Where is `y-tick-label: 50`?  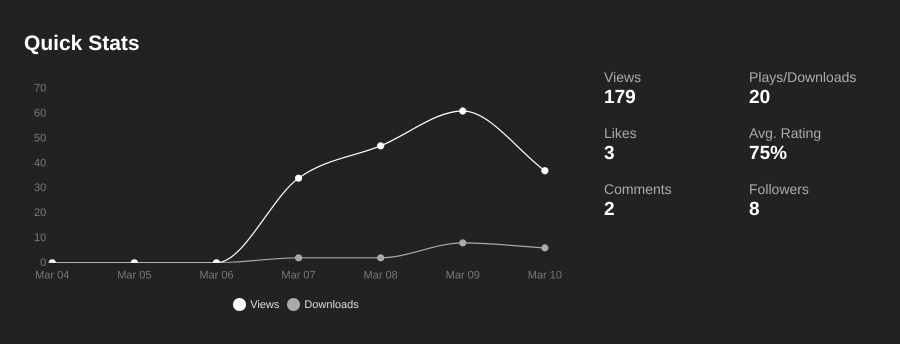 y-tick-label: 50 is located at coordinates (40, 138).